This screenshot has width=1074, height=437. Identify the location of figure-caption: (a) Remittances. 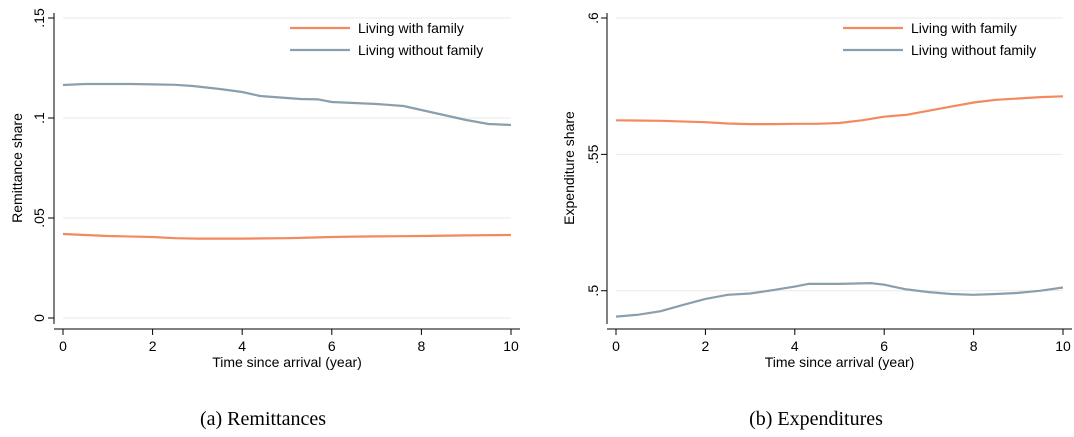
(263, 419).